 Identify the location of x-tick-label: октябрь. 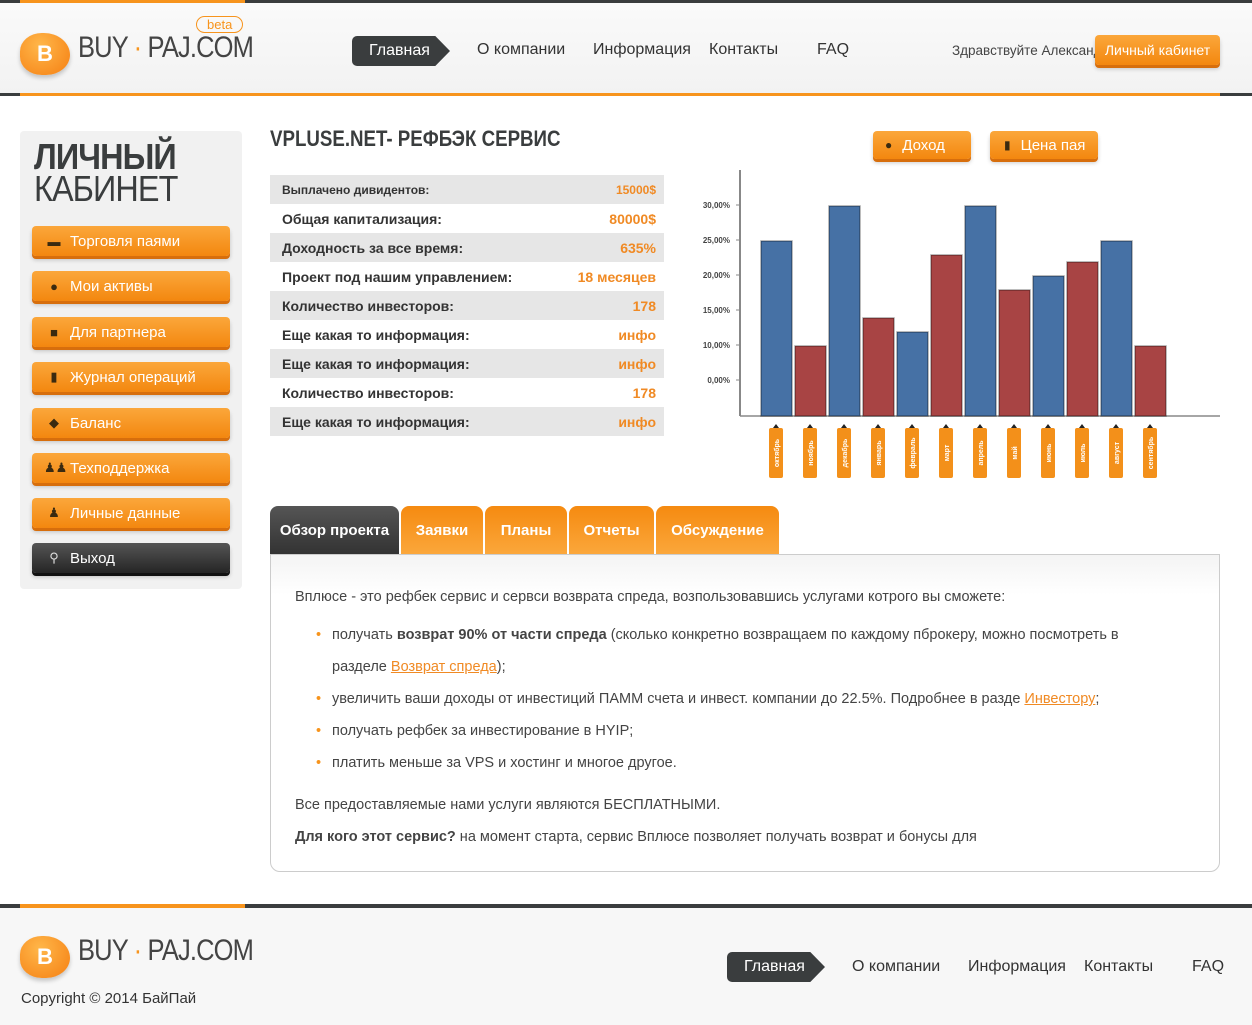
(777, 452).